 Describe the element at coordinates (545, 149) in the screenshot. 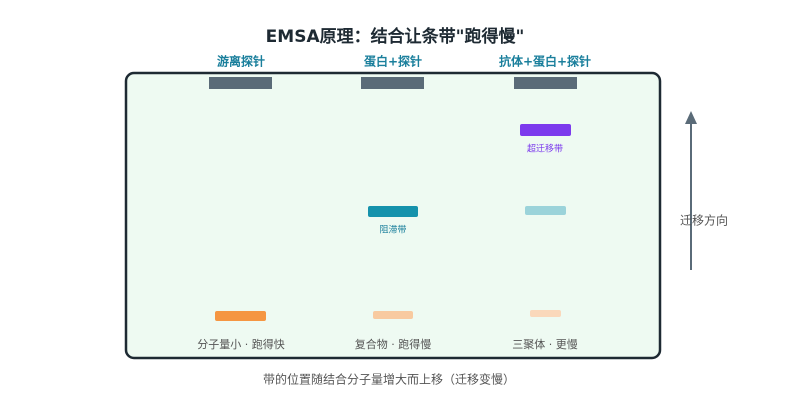

I see `band-label: 超迁移带` at that location.